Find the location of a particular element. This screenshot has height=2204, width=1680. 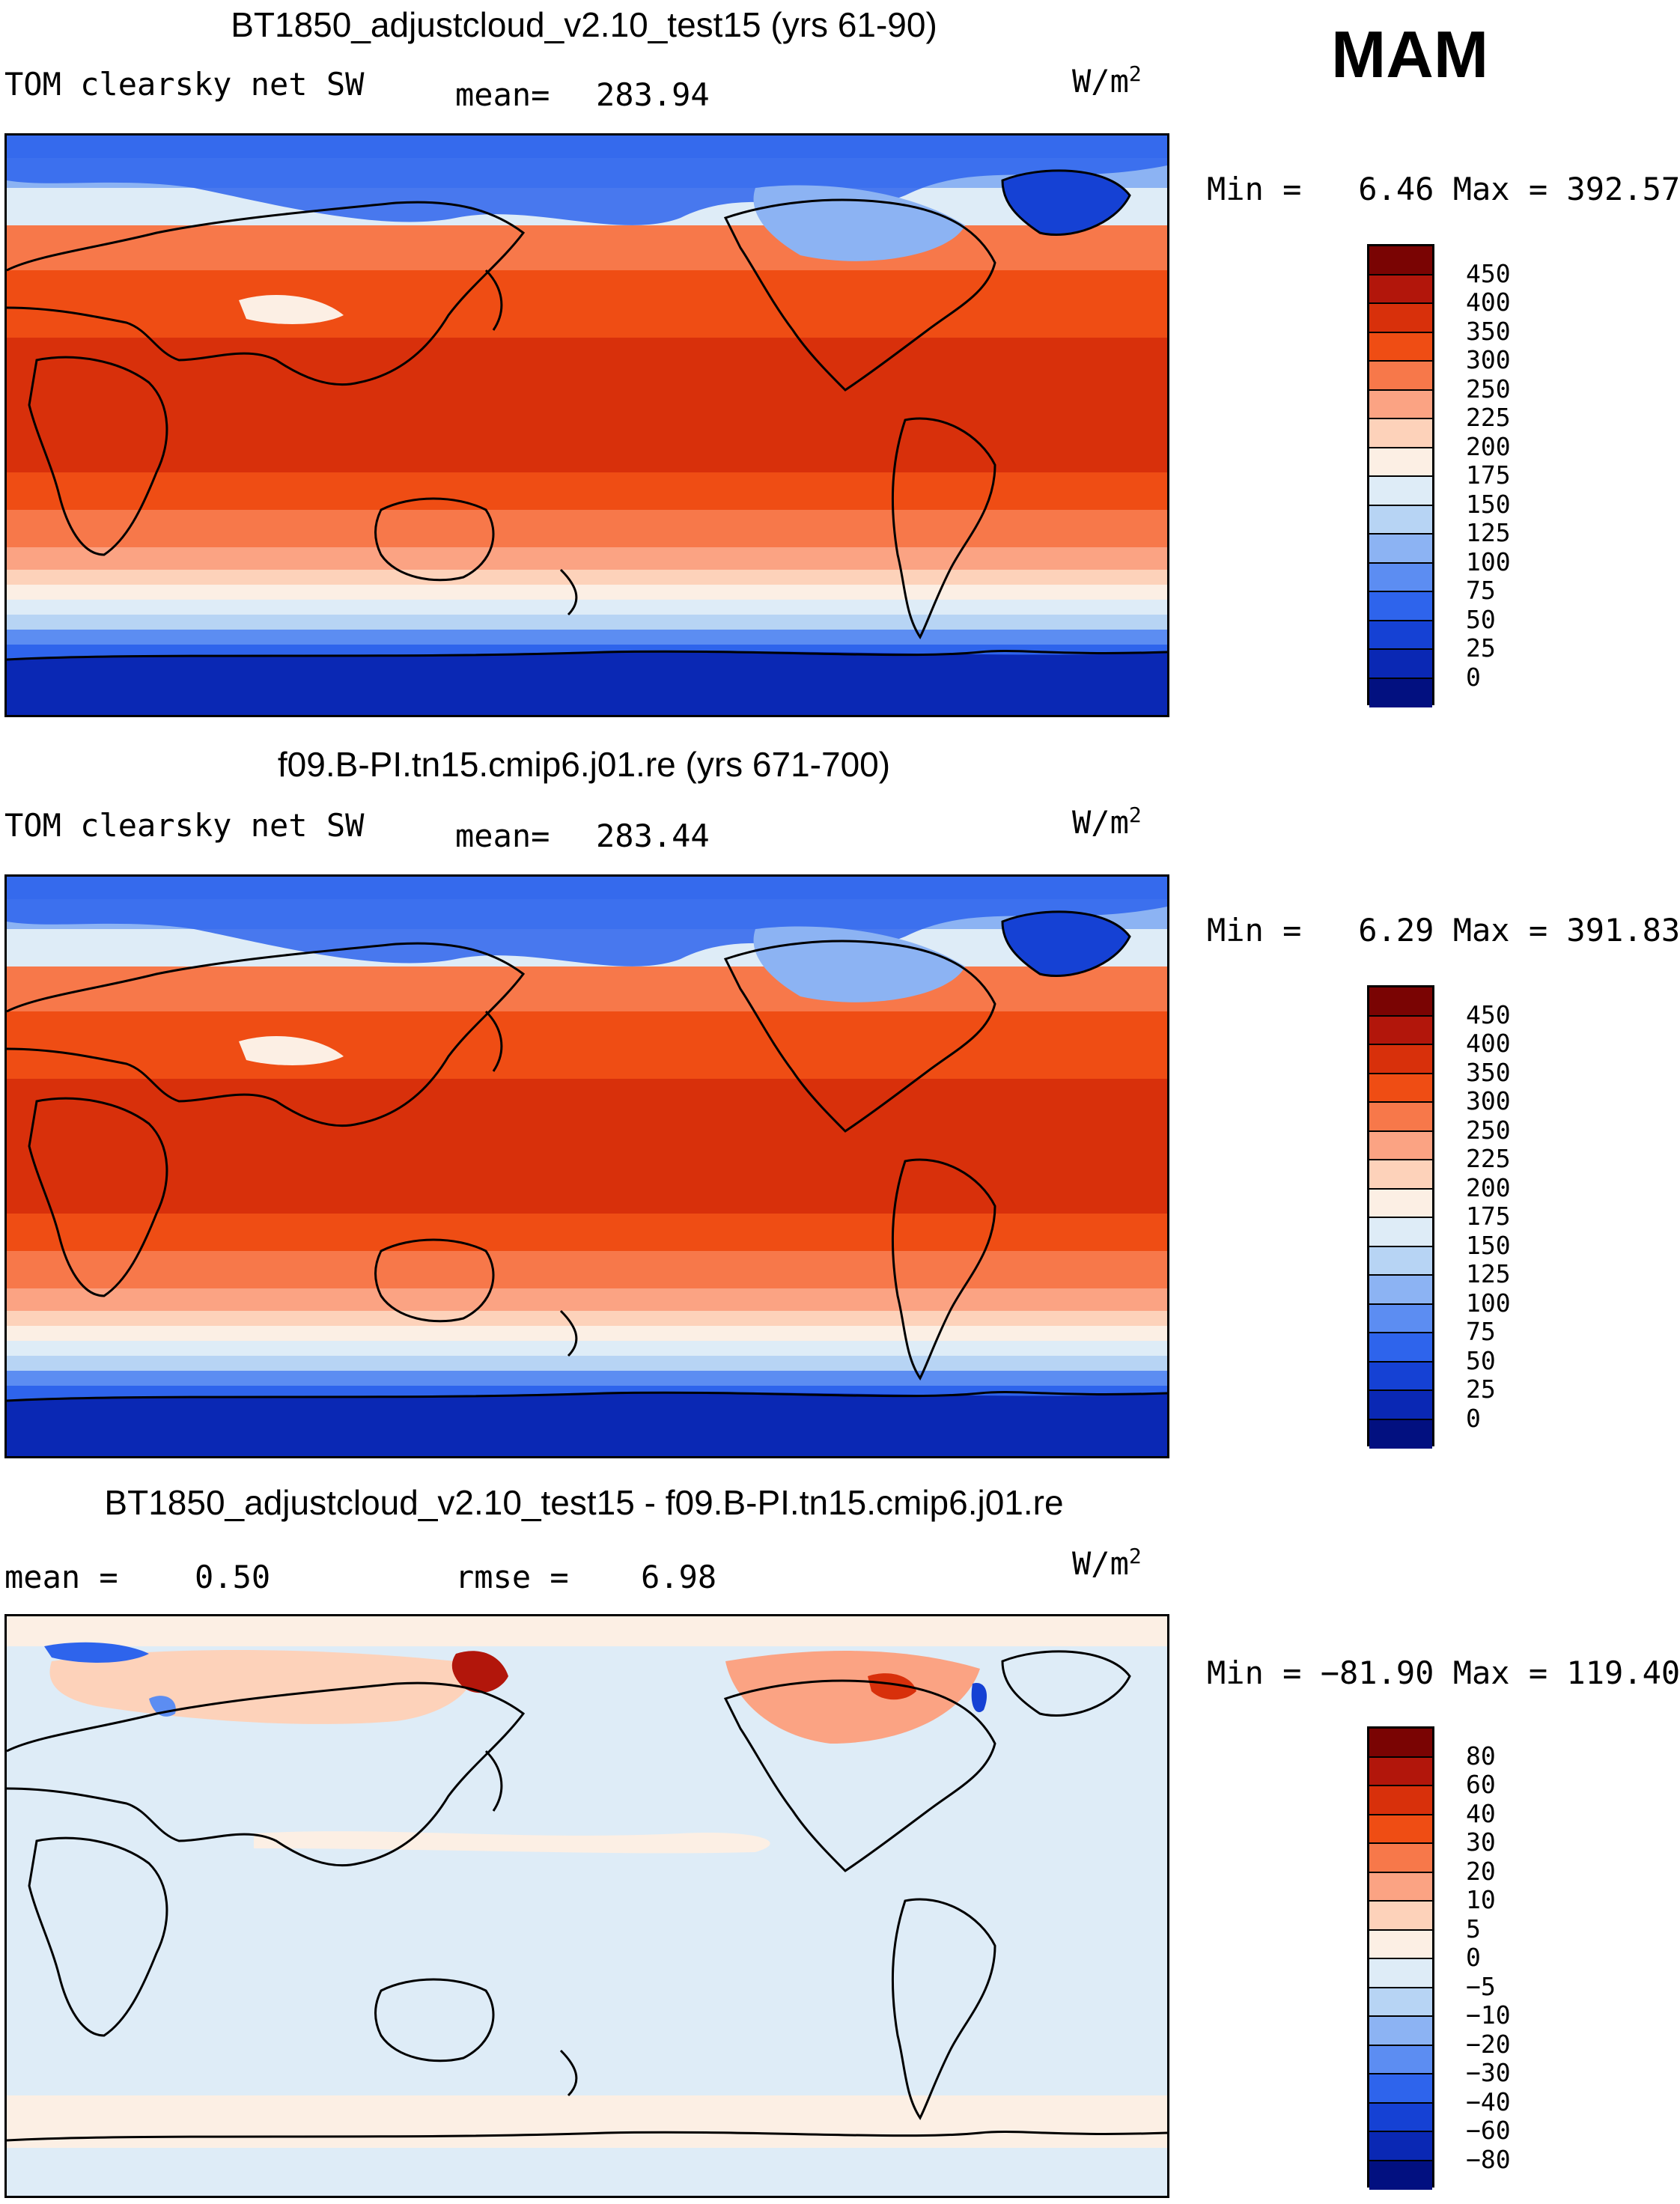

southern-band is located at coordinates (587, 2121).